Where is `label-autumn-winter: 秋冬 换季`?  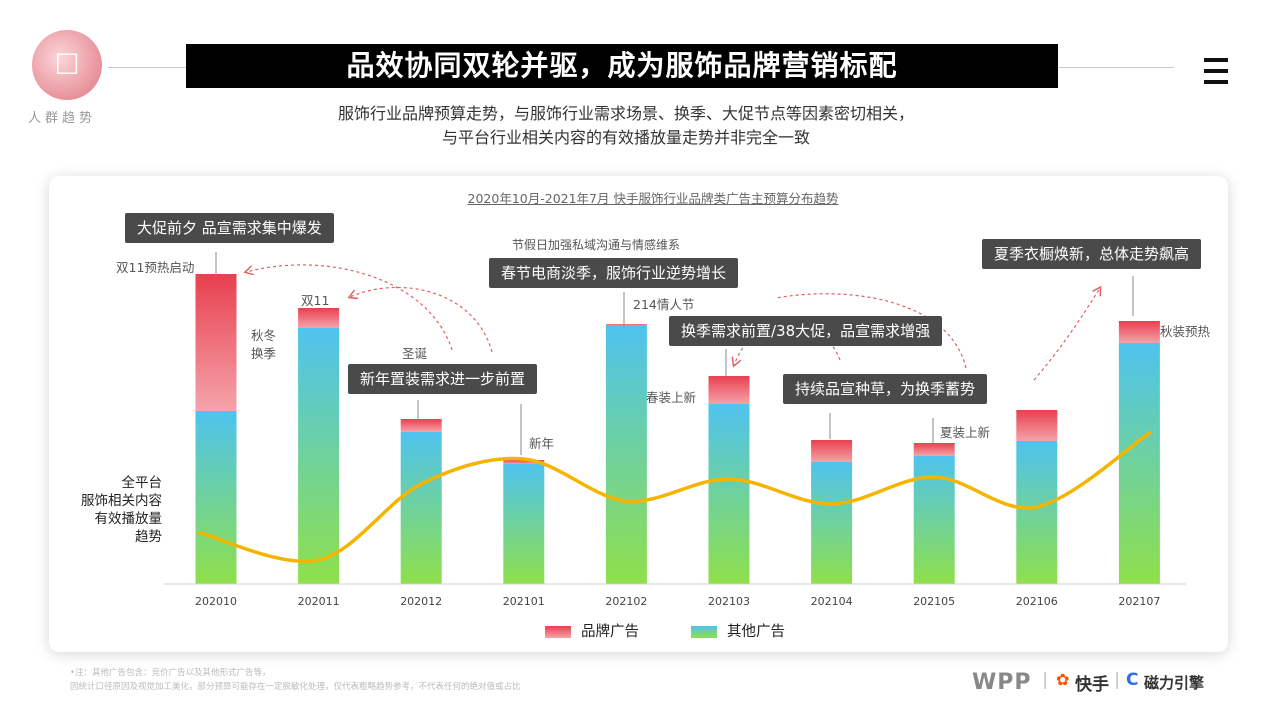 label-autumn-winter: 秋冬 换季 is located at coordinates (264, 344).